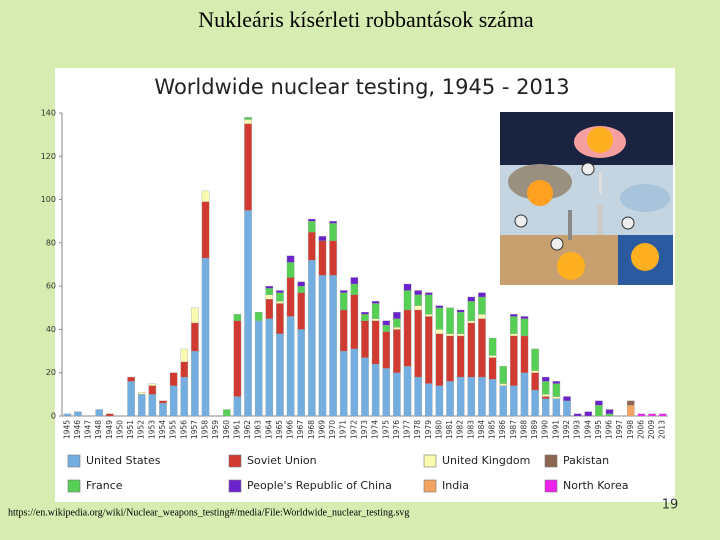 Image resolution: width=720 pixels, height=540 pixels. What do you see at coordinates (104, 485) in the screenshot?
I see `legend-label: France` at bounding box center [104, 485].